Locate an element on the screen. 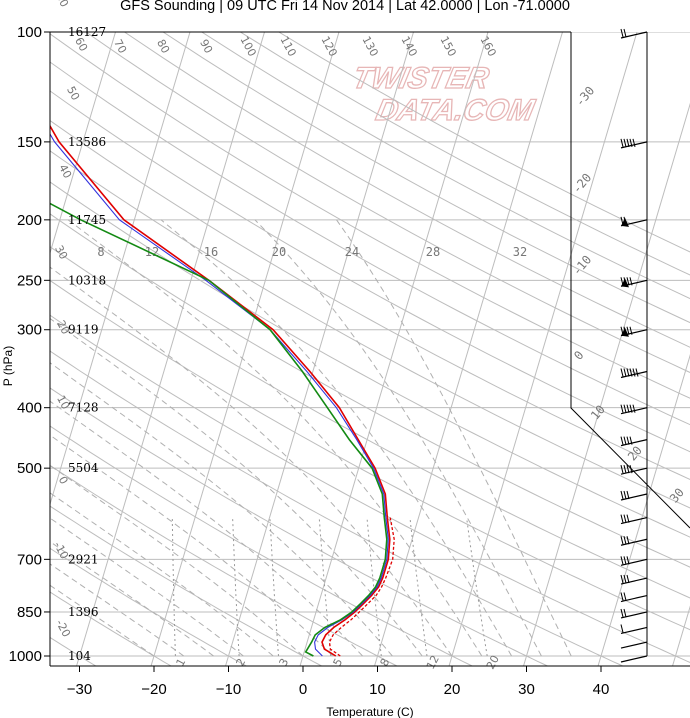 Image resolution: width=690 pixels, height=718 pixels. isotherm-left-label--30: -30 is located at coordinates (61, 4).